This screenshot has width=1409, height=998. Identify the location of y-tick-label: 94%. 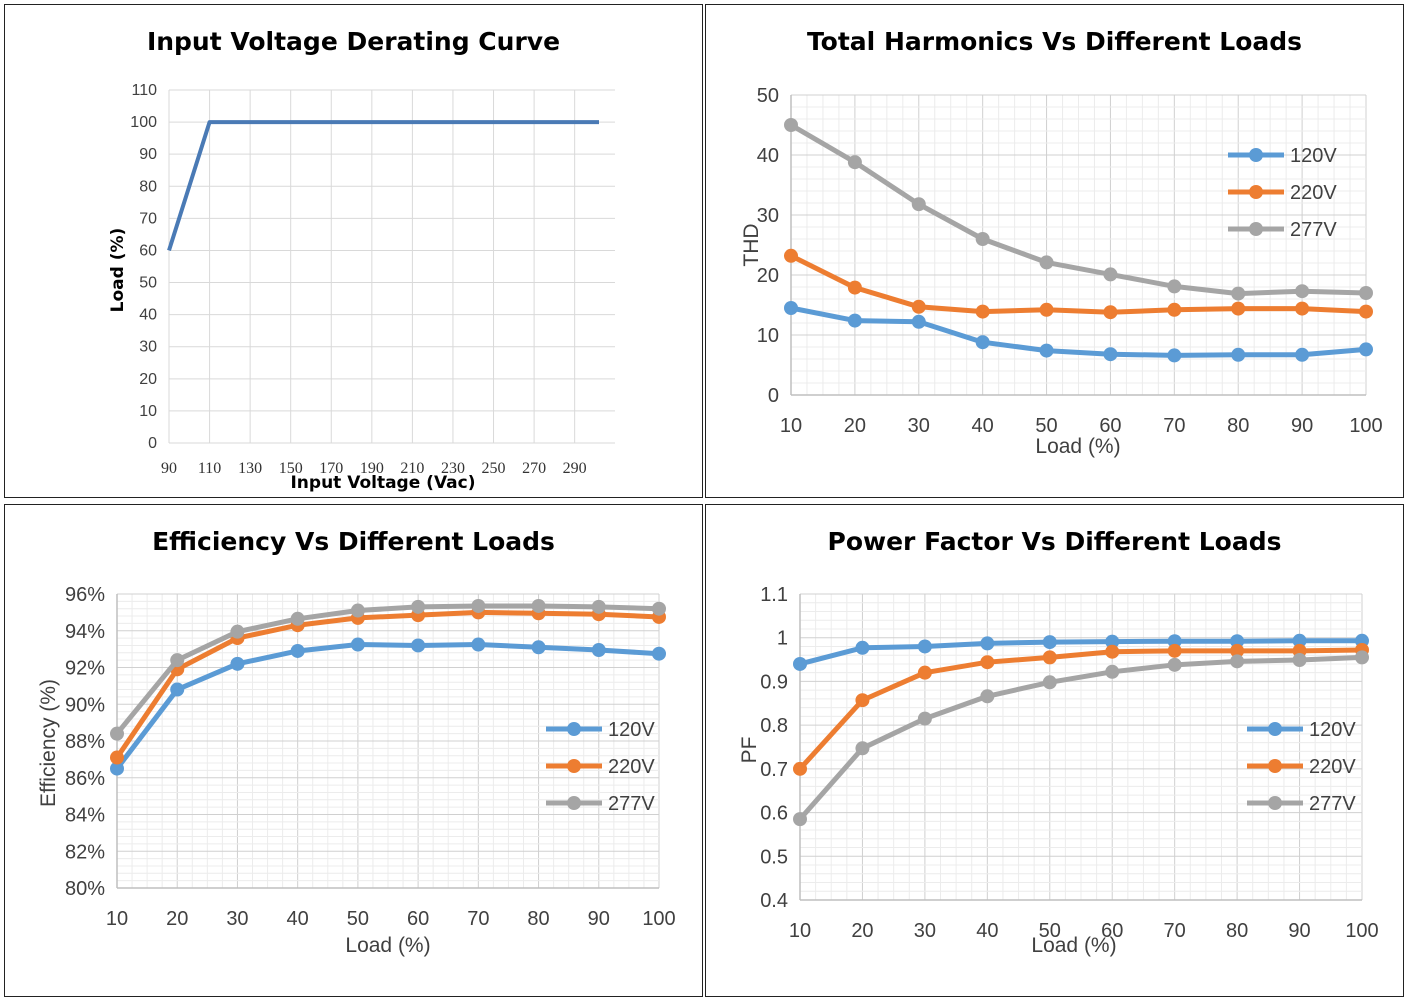
(85, 632).